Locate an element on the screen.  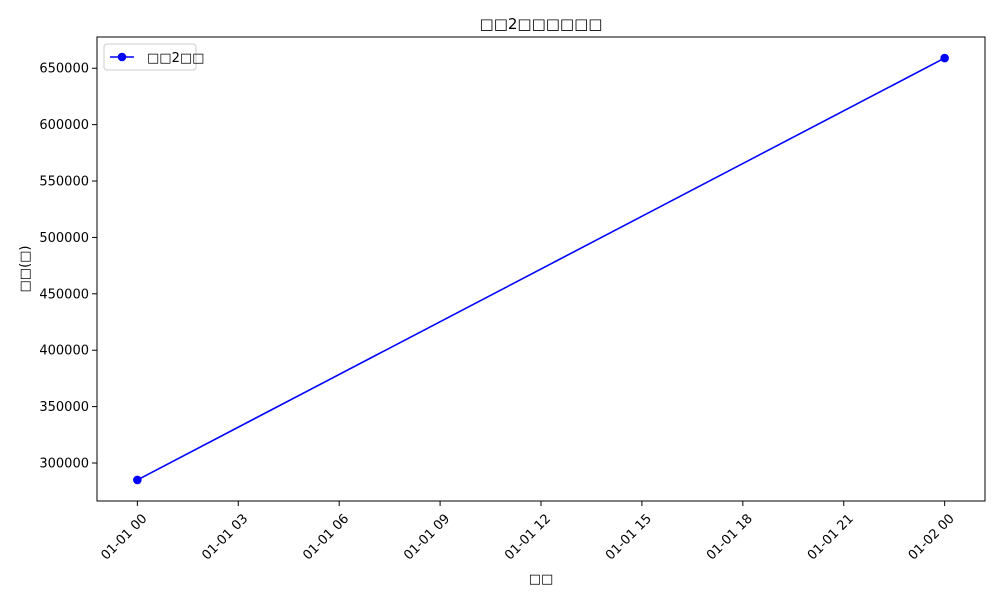
x-tick-label: 01-01 12 is located at coordinates (528, 537).